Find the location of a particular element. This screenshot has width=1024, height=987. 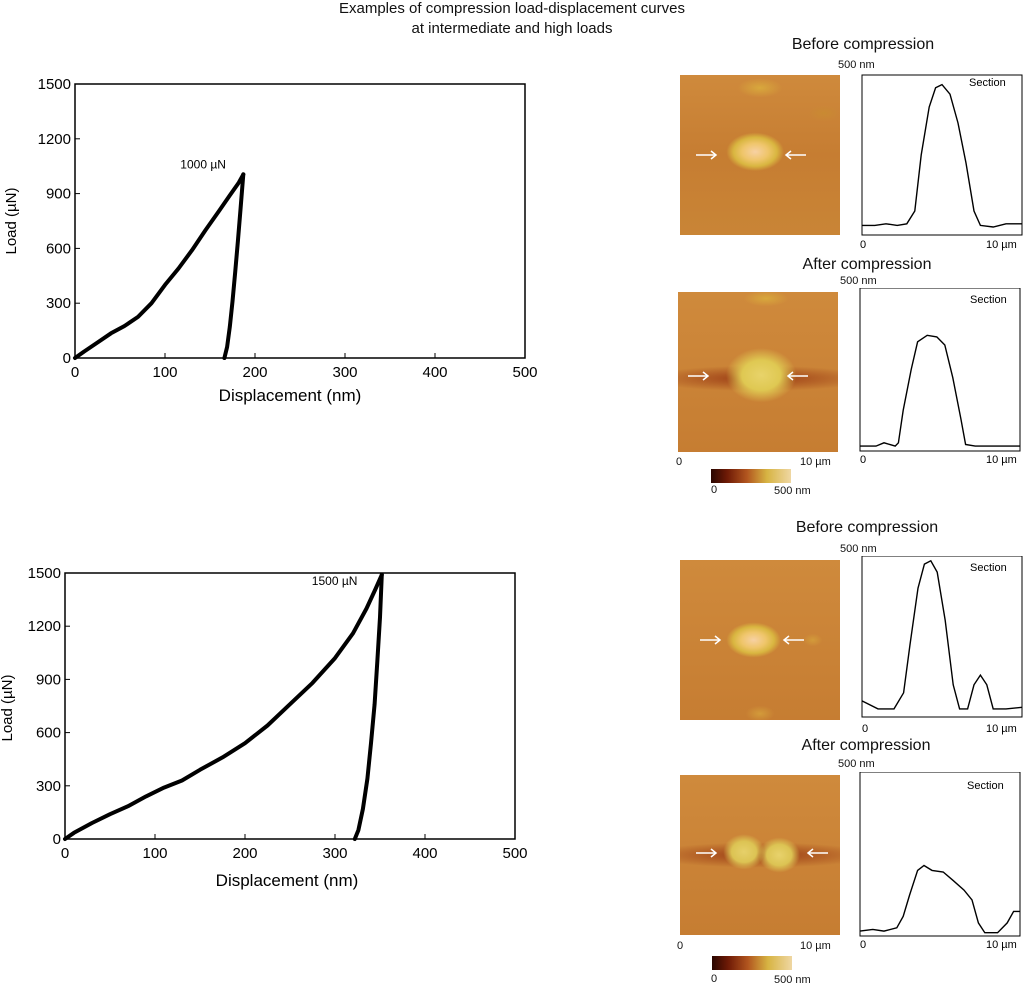

before-compression-label-1: Before compression is located at coordinates (863, 44).